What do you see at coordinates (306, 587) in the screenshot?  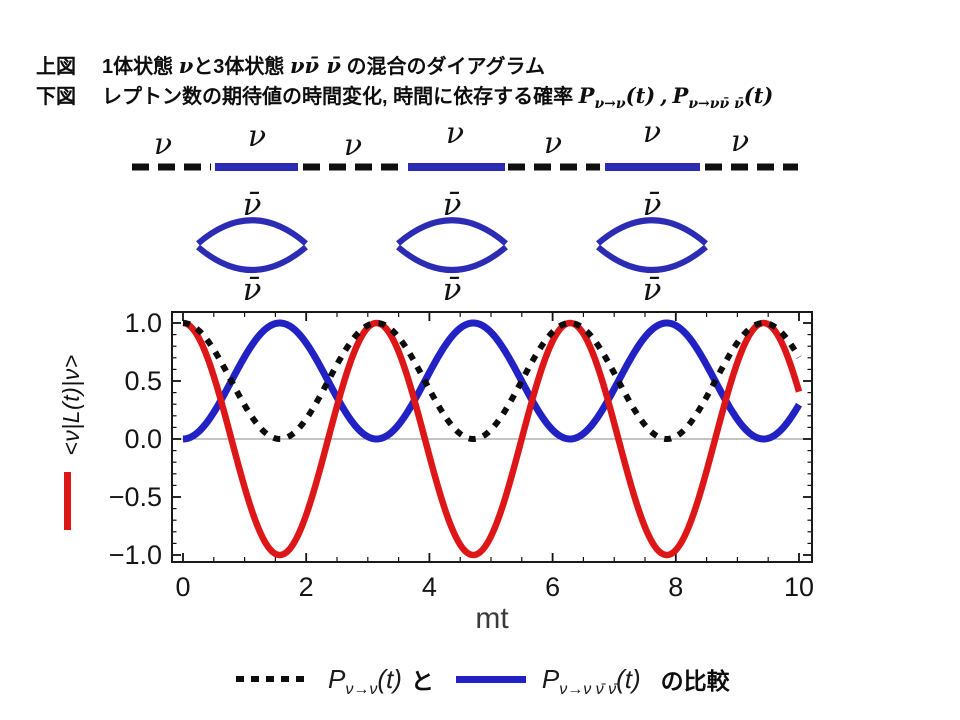 I see `x-tick-label: 2` at bounding box center [306, 587].